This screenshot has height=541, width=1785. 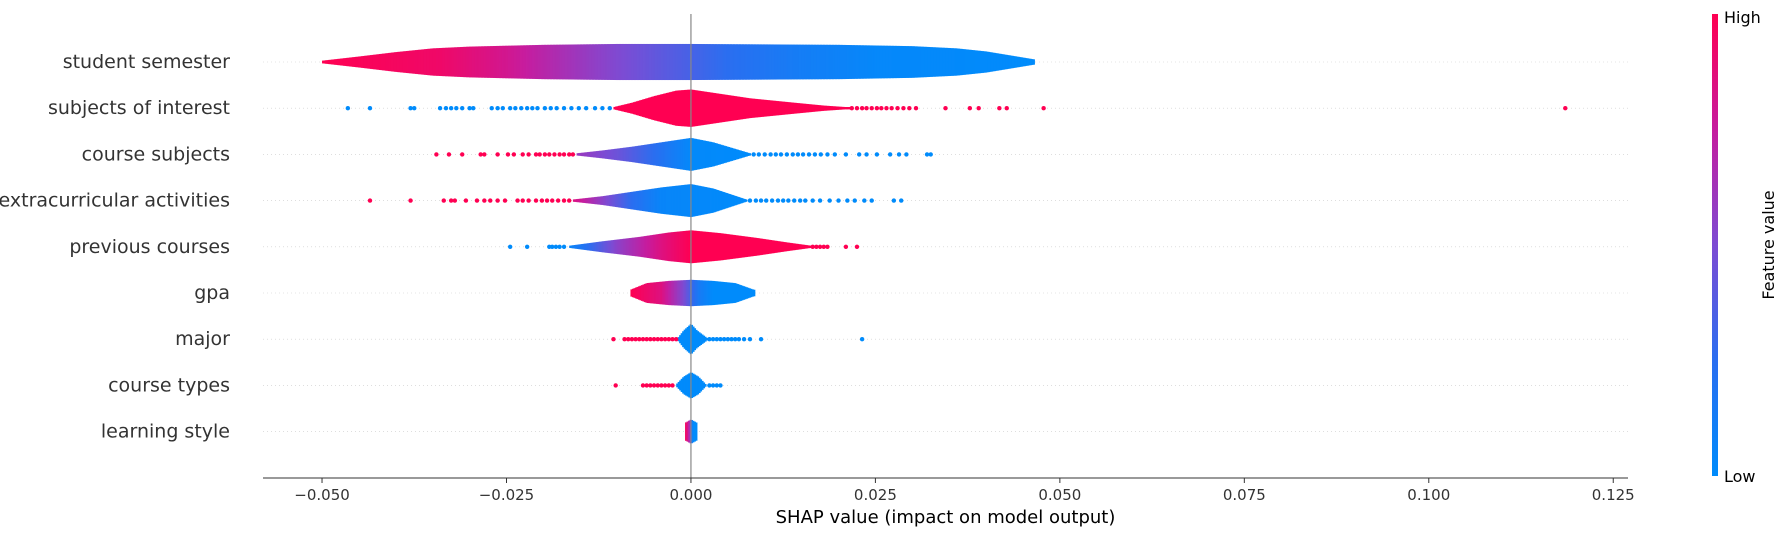 What do you see at coordinates (1740, 476) in the screenshot?
I see `colorbar-low-label: Low` at bounding box center [1740, 476].